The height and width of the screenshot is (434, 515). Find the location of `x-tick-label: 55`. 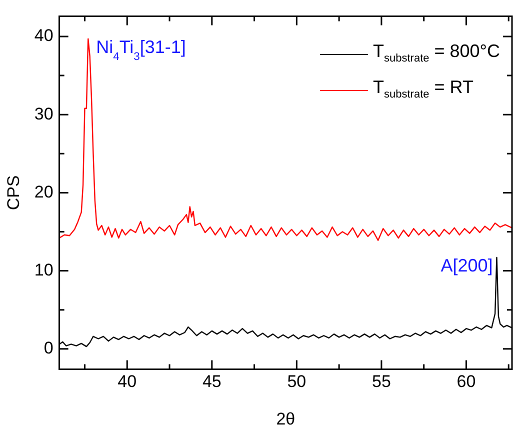

x-tick-label: 55 is located at coordinates (381, 382).